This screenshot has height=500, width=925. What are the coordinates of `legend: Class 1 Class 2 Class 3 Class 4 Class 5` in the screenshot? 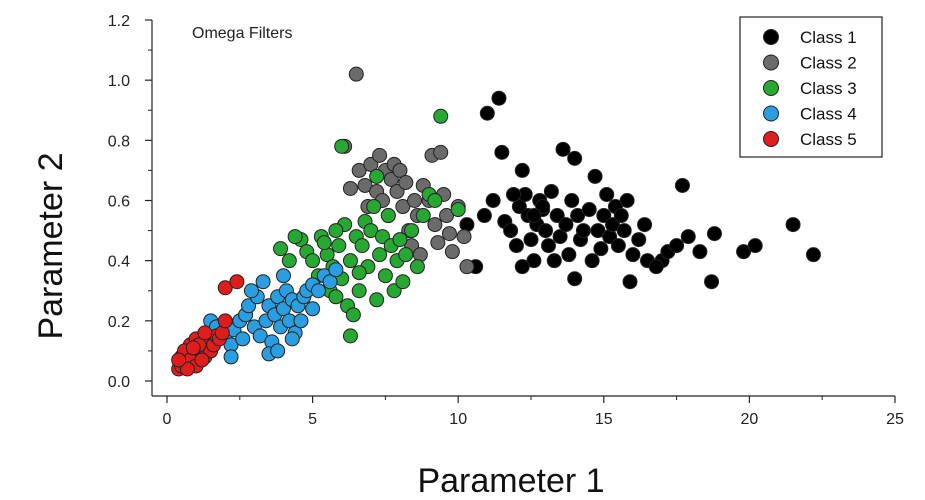 It's located at (811, 87).